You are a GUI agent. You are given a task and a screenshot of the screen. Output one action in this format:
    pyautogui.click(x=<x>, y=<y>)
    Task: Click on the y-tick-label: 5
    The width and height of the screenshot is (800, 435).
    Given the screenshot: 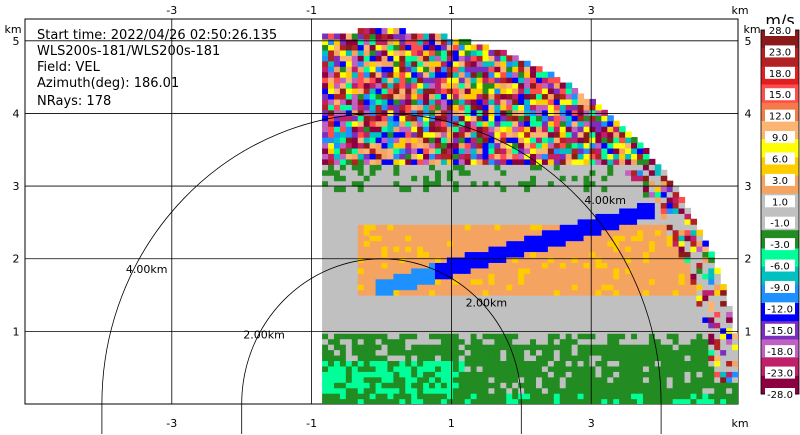 What is the action you would take?
    pyautogui.click(x=748, y=41)
    